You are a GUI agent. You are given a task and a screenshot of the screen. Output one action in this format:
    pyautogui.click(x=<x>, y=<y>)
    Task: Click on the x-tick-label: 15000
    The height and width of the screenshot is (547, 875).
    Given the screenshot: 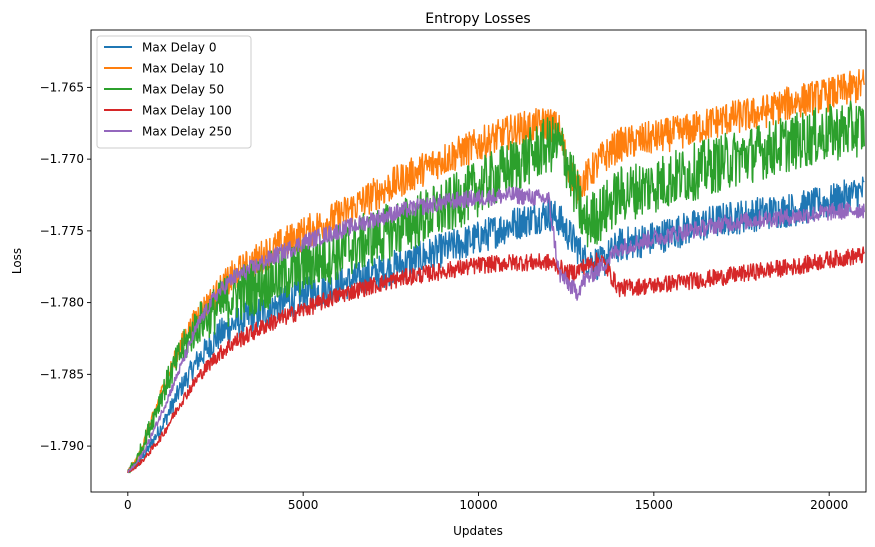 What is the action you would take?
    pyautogui.click(x=654, y=505)
    